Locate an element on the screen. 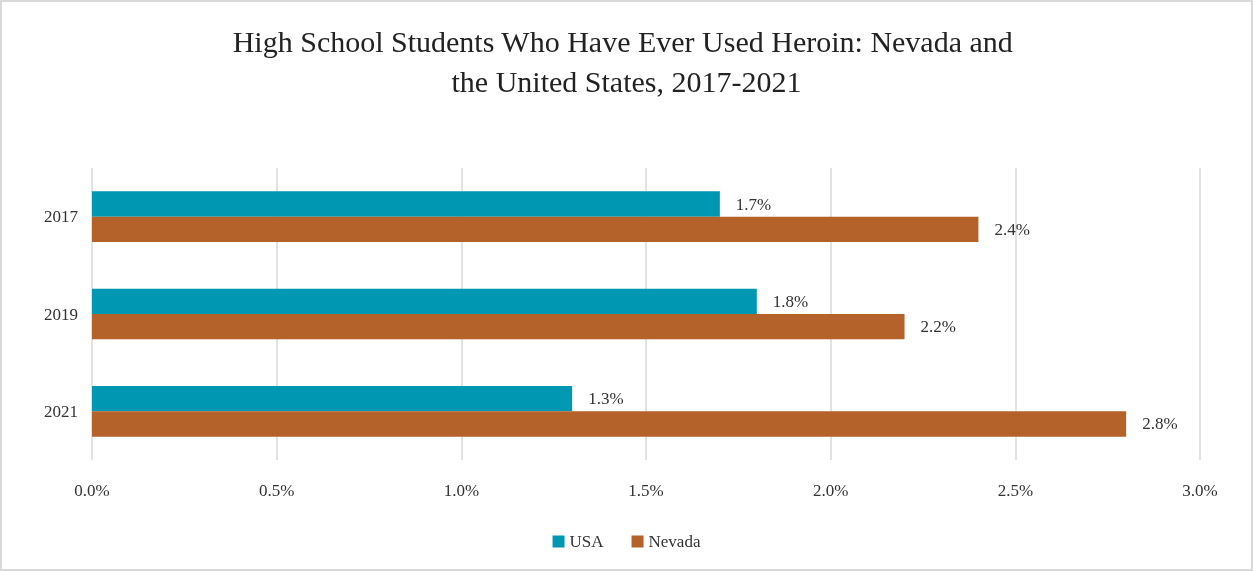 The image size is (1253, 571). x-tick-label: 2.0% is located at coordinates (830, 490).